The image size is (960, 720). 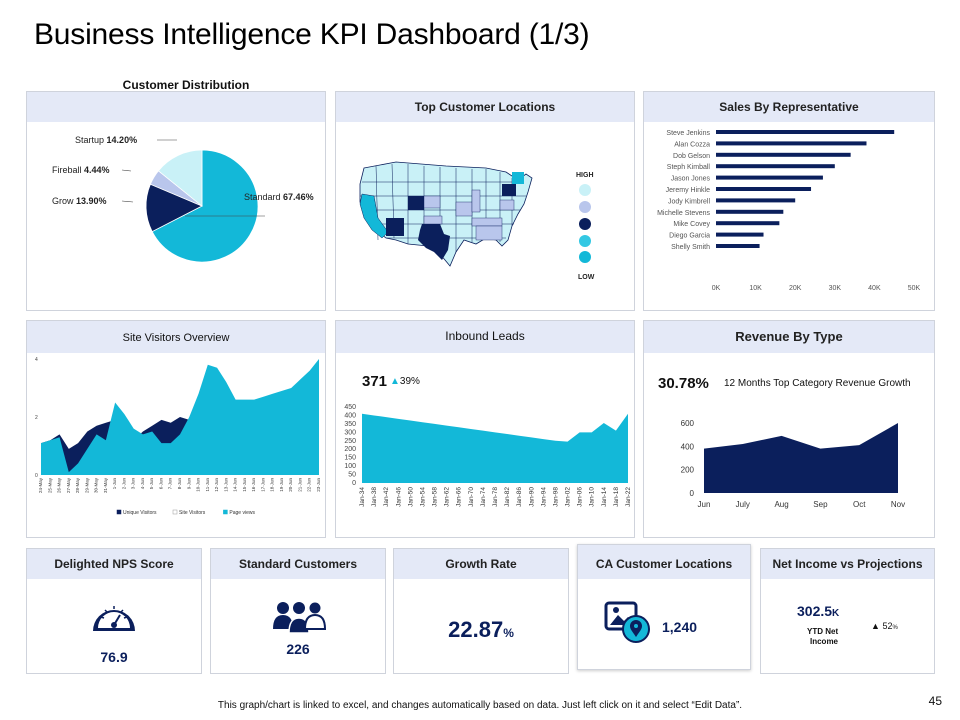 What do you see at coordinates (801, 458) in the screenshot?
I see `revenue-type-area` at bounding box center [801, 458].